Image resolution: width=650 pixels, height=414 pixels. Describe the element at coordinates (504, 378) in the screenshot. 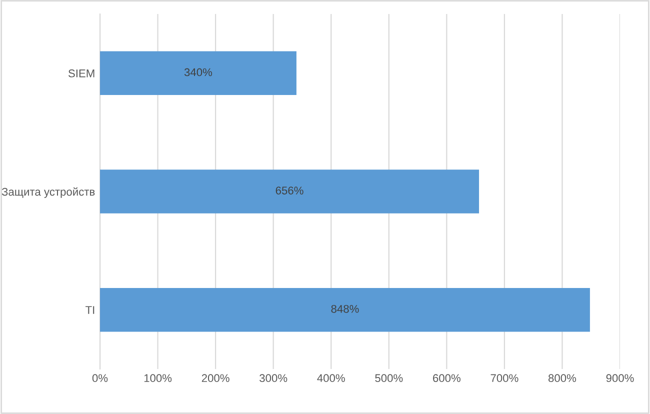

I see `x-tick-label: 700%` at that location.